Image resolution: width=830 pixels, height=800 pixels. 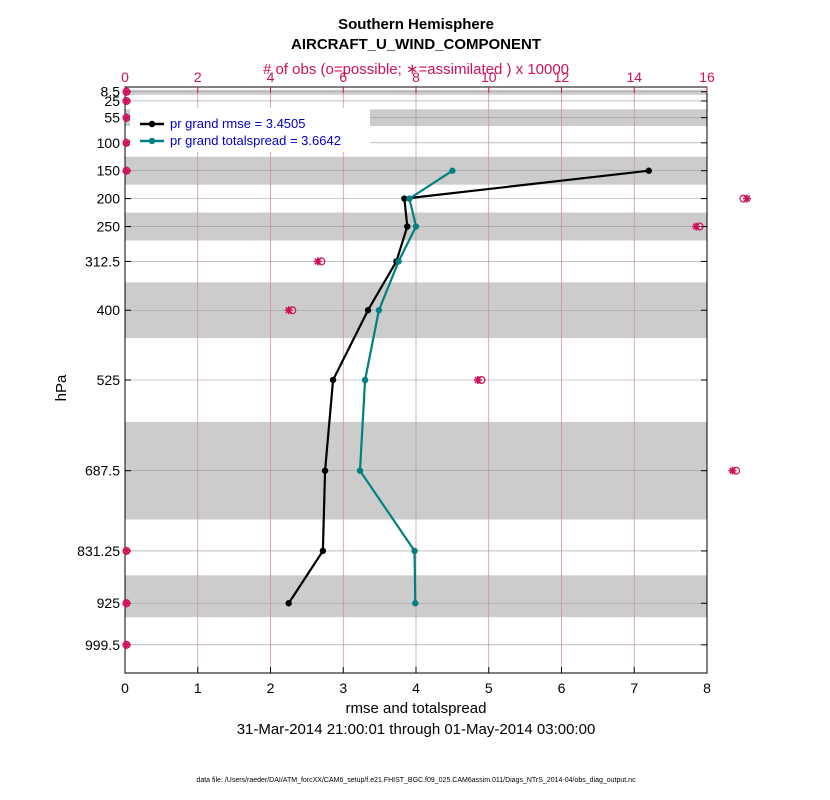 What do you see at coordinates (111, 92) in the screenshot?
I see `y-tick-label: 8.5` at bounding box center [111, 92].